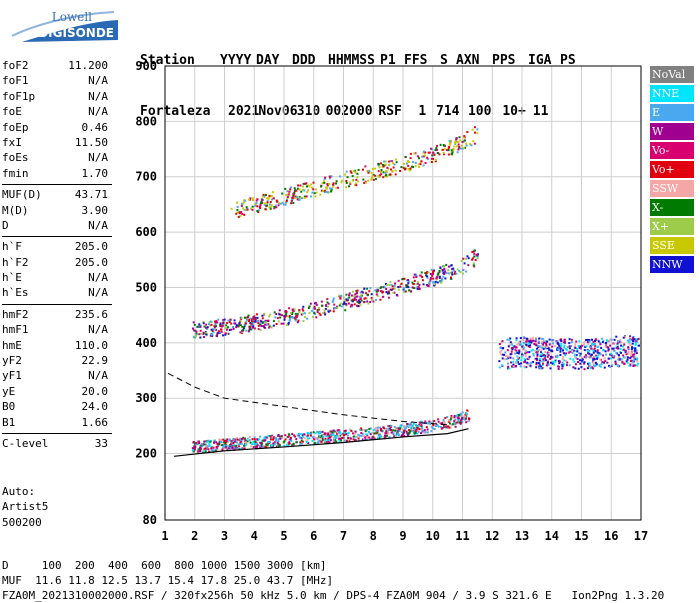 This screenshot has height=603, width=700. I want to click on header-value-10: 11, so click(540, 111).